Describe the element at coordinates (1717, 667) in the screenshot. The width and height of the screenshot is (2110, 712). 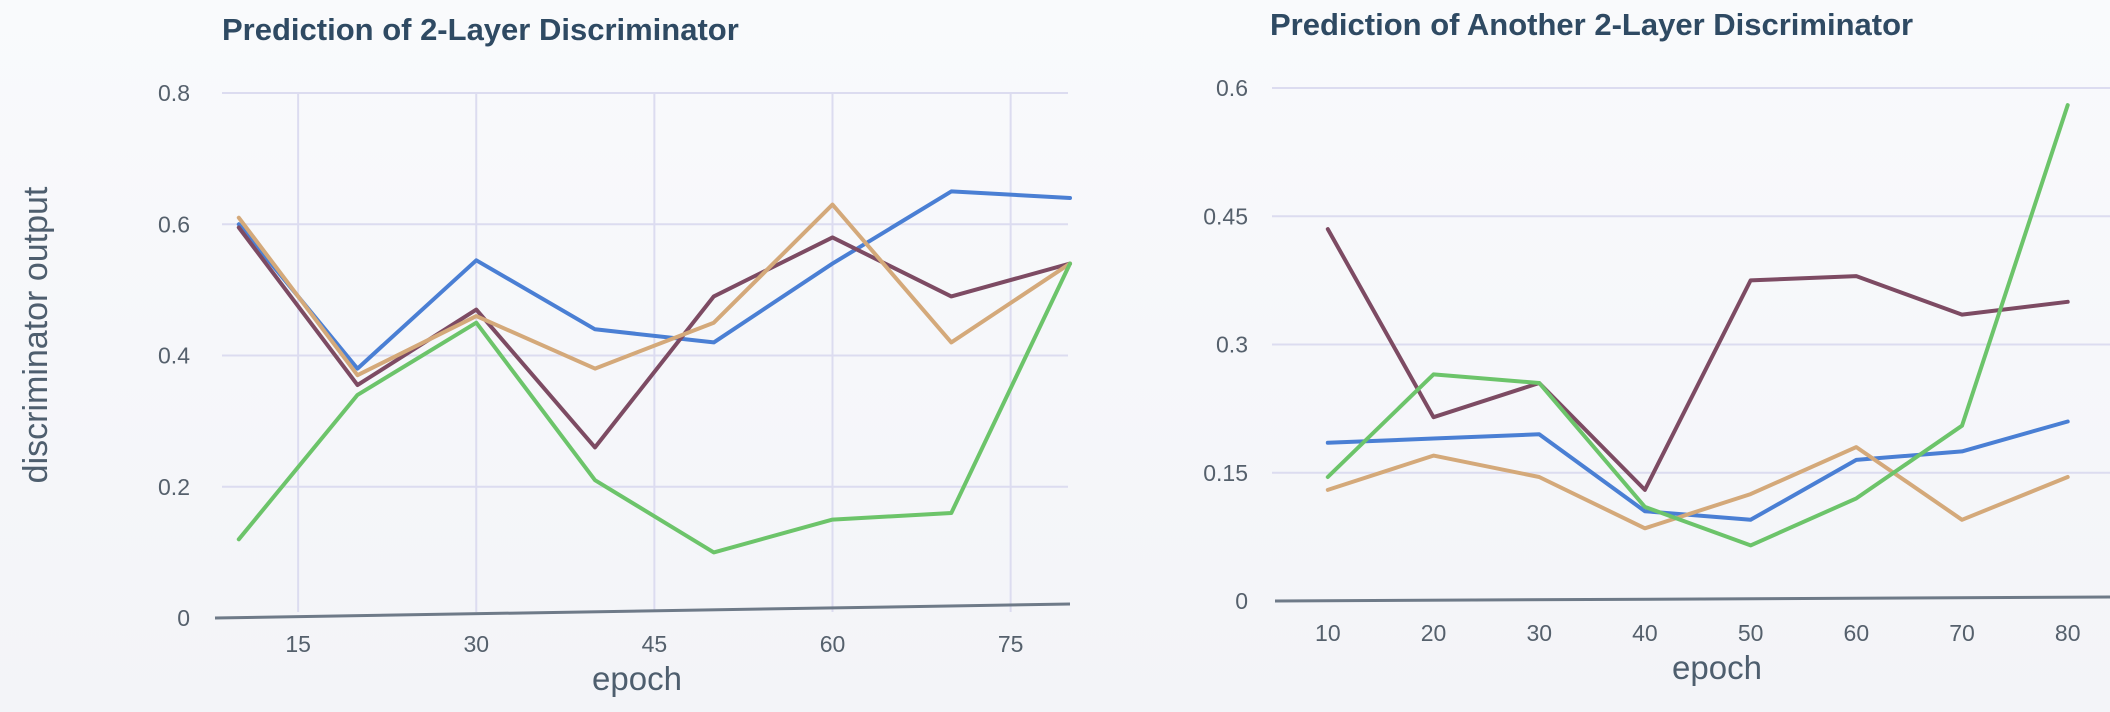
I see `right-chart-x-axis-label: epoch` at that location.